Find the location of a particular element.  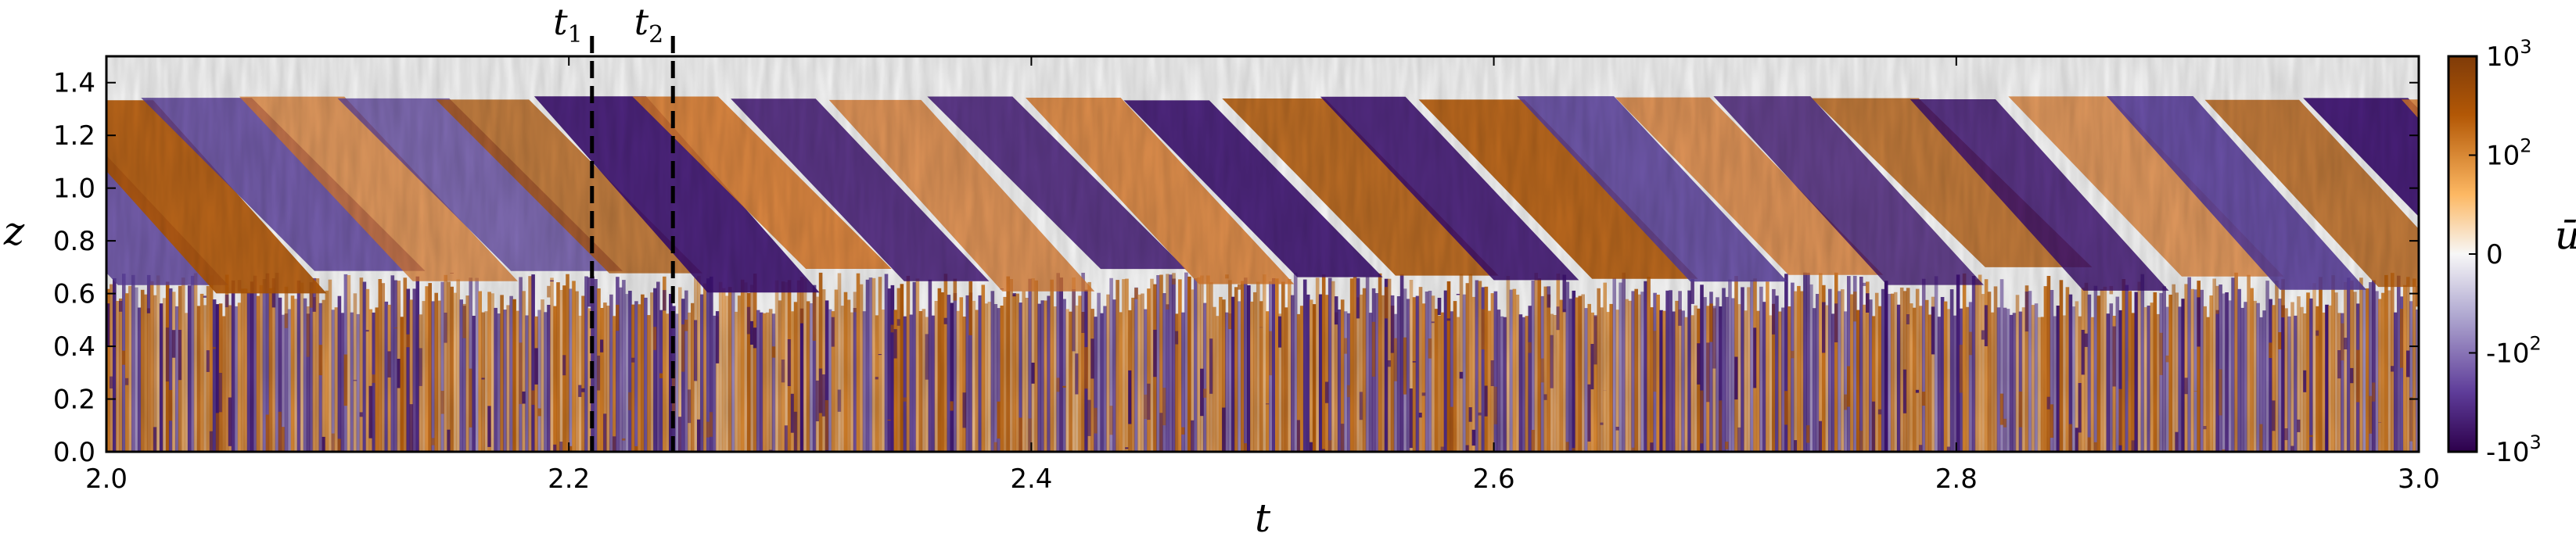

colorbar-tick-label: -102 is located at coordinates (2514, 351).